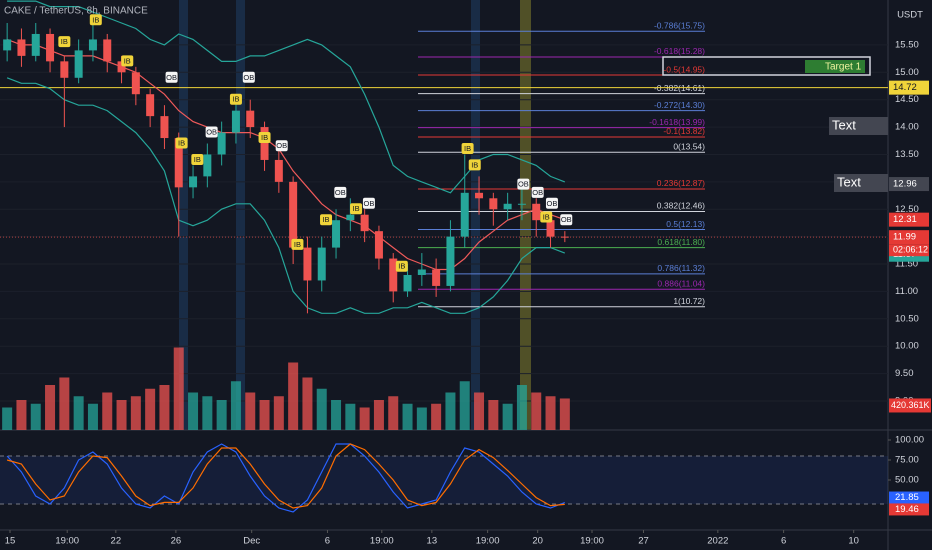 This screenshot has width=932, height=550. Describe the element at coordinates (684, 131) in the screenshot. I see `fib-label: -0.1(13.82)` at that location.